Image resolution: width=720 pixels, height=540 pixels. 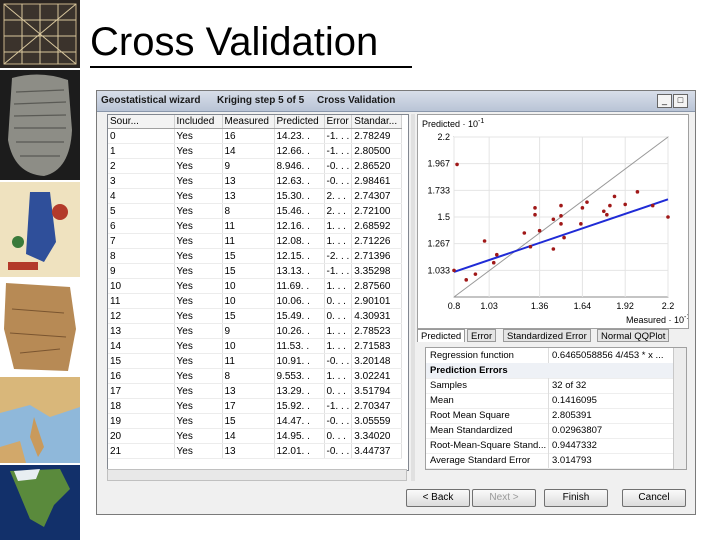 What do you see at coordinates (338, 122) in the screenshot?
I see `column-header: Error` at bounding box center [338, 122].